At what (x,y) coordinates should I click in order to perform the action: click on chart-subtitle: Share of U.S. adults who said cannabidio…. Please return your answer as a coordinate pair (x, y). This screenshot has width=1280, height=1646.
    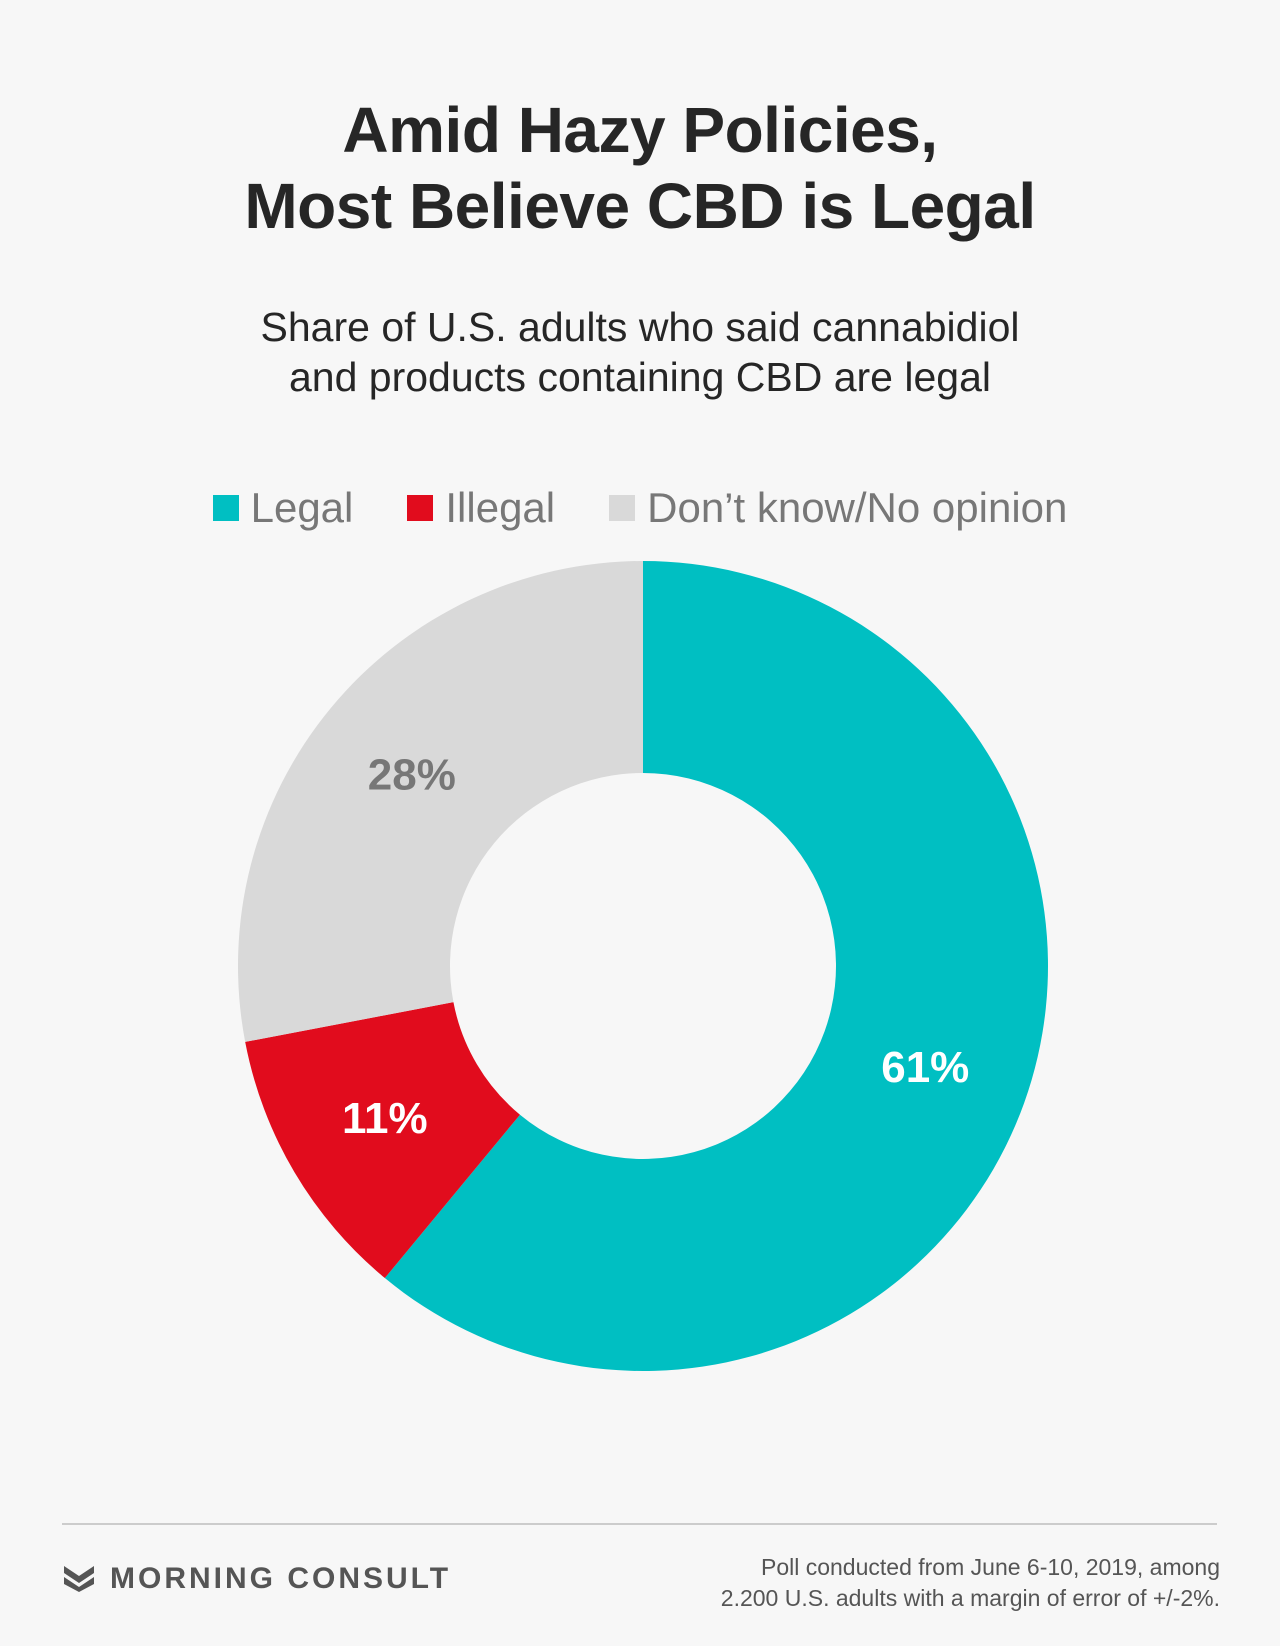
    Looking at the image, I should click on (640, 352).